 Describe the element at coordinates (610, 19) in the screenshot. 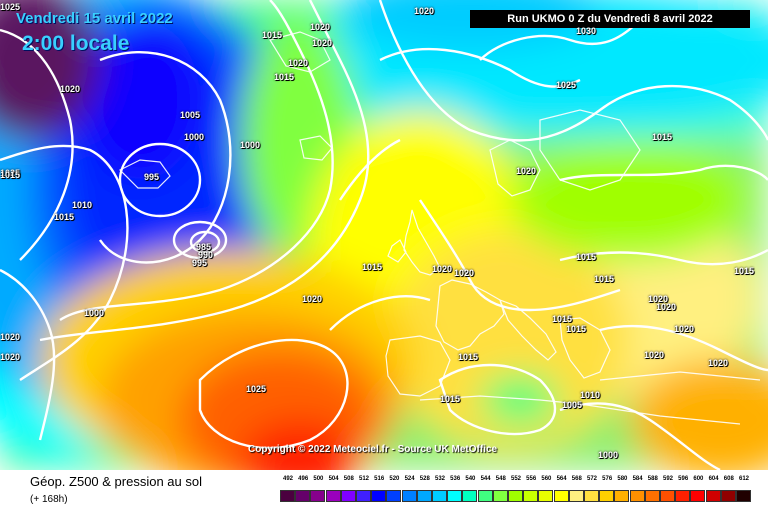

I see `model-run-info: Run UKMO 0 Z du Vendredi 8 avril 2022` at that location.